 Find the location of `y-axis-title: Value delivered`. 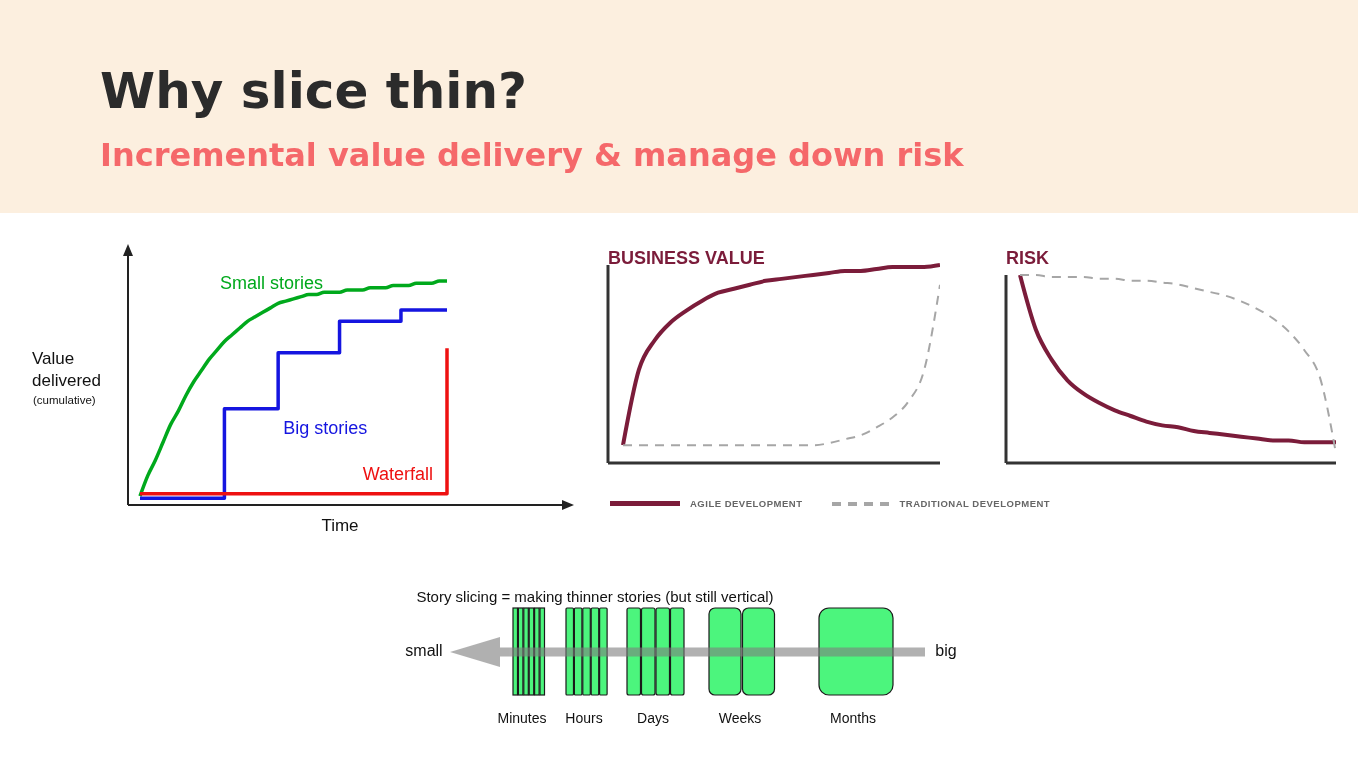

y-axis-title: Value delivered is located at coordinates (67, 370).